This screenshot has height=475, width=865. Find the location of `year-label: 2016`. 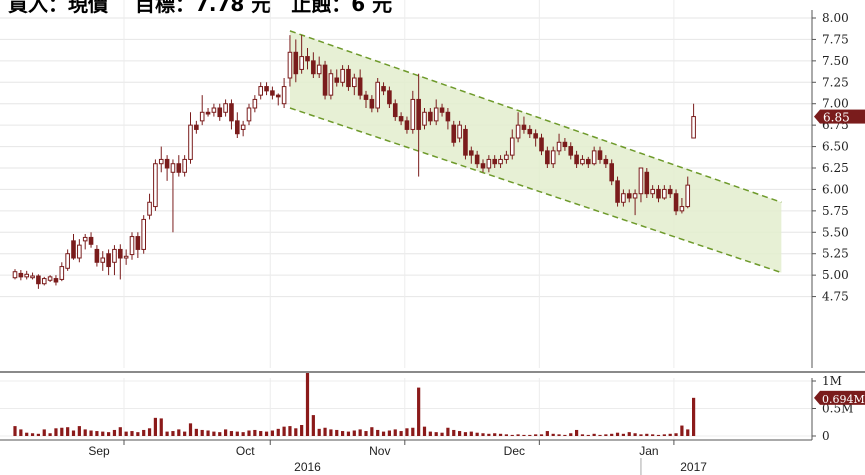

year-label: 2016 is located at coordinates (307, 467).